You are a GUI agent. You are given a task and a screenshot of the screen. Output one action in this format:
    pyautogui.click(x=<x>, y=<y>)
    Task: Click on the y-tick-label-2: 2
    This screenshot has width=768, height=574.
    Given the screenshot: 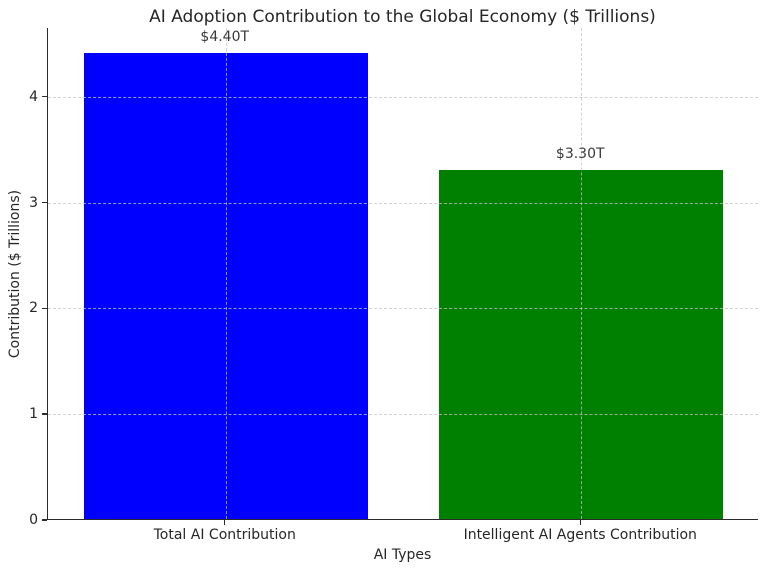 What is the action you would take?
    pyautogui.click(x=33, y=308)
    